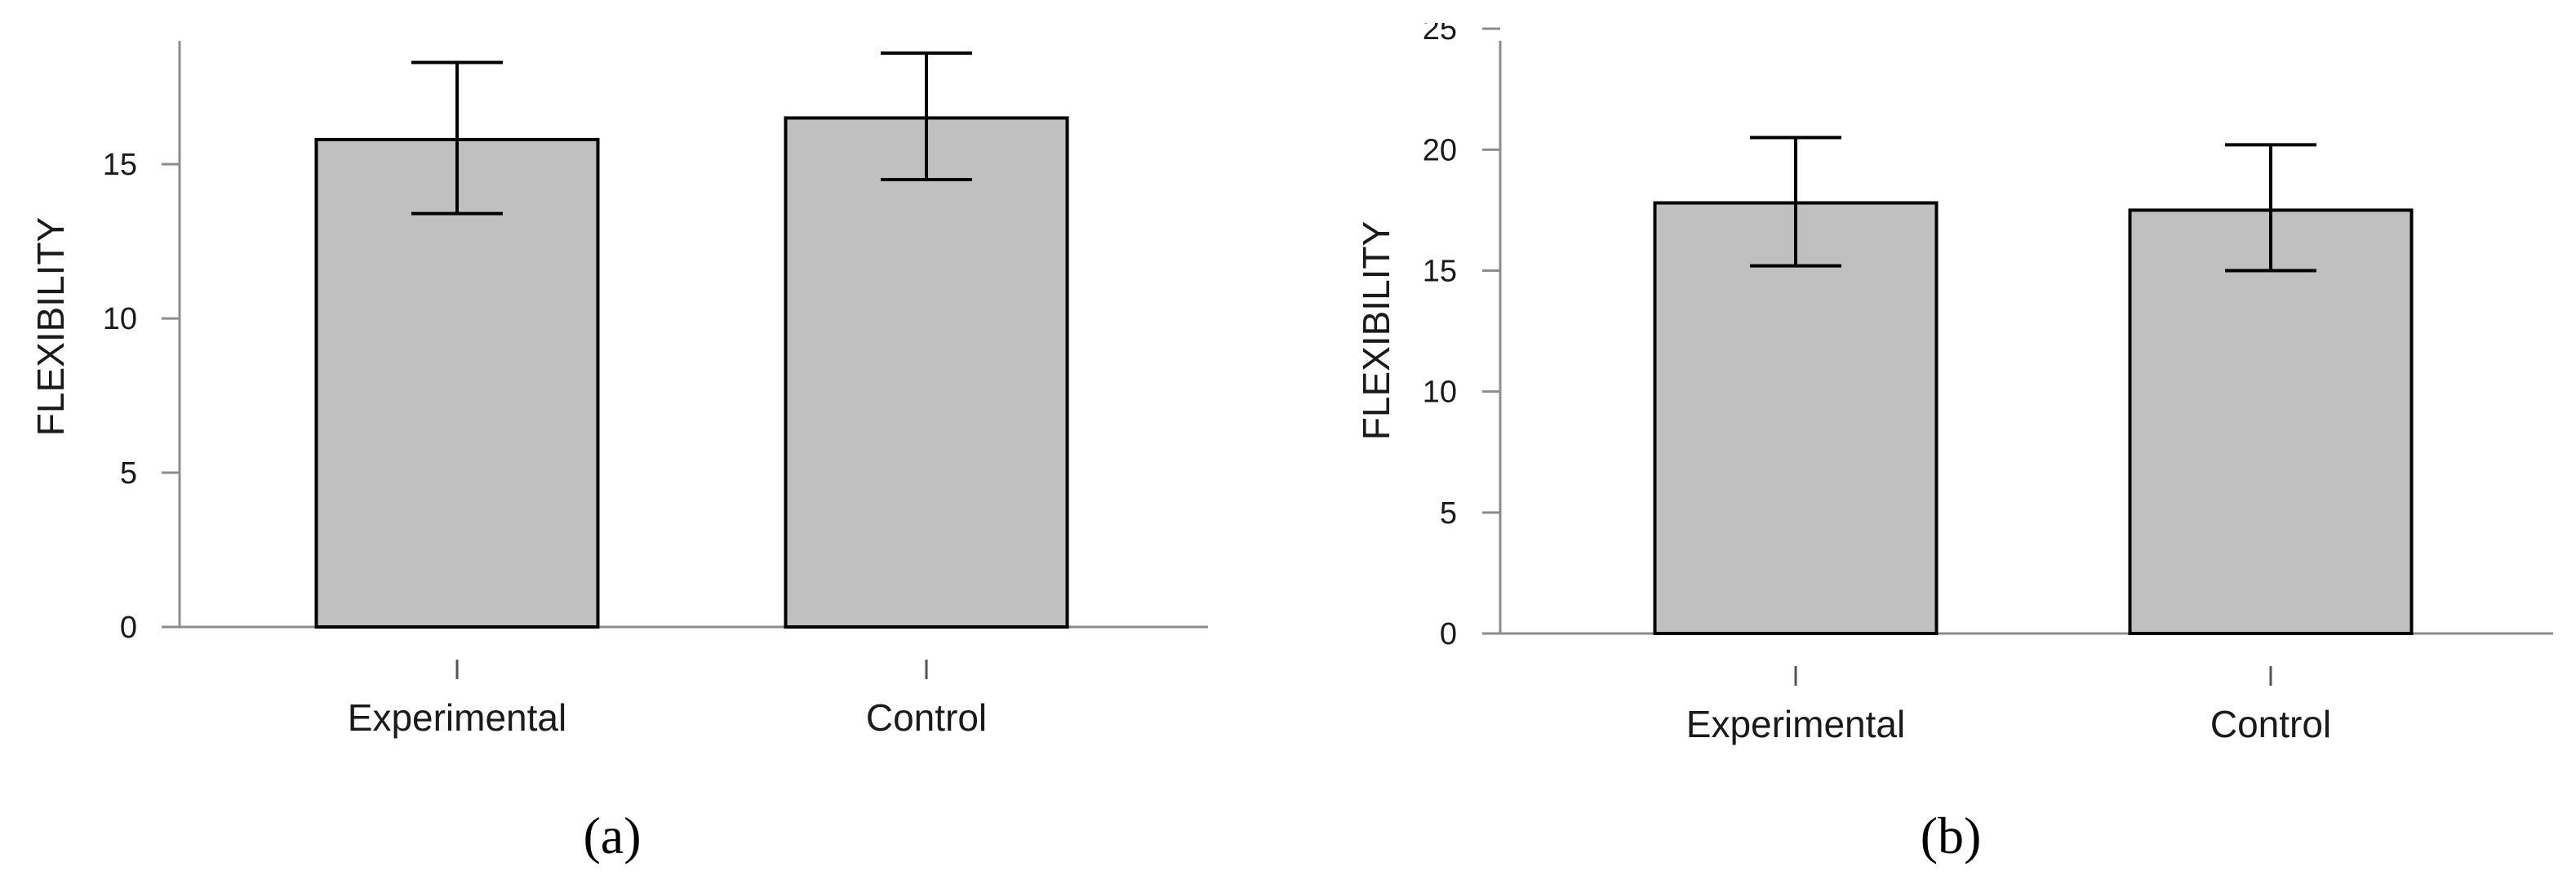 Image resolution: width=2576 pixels, height=889 pixels. What do you see at coordinates (1951, 836) in the screenshot?
I see `panel-label: (b)` at bounding box center [1951, 836].